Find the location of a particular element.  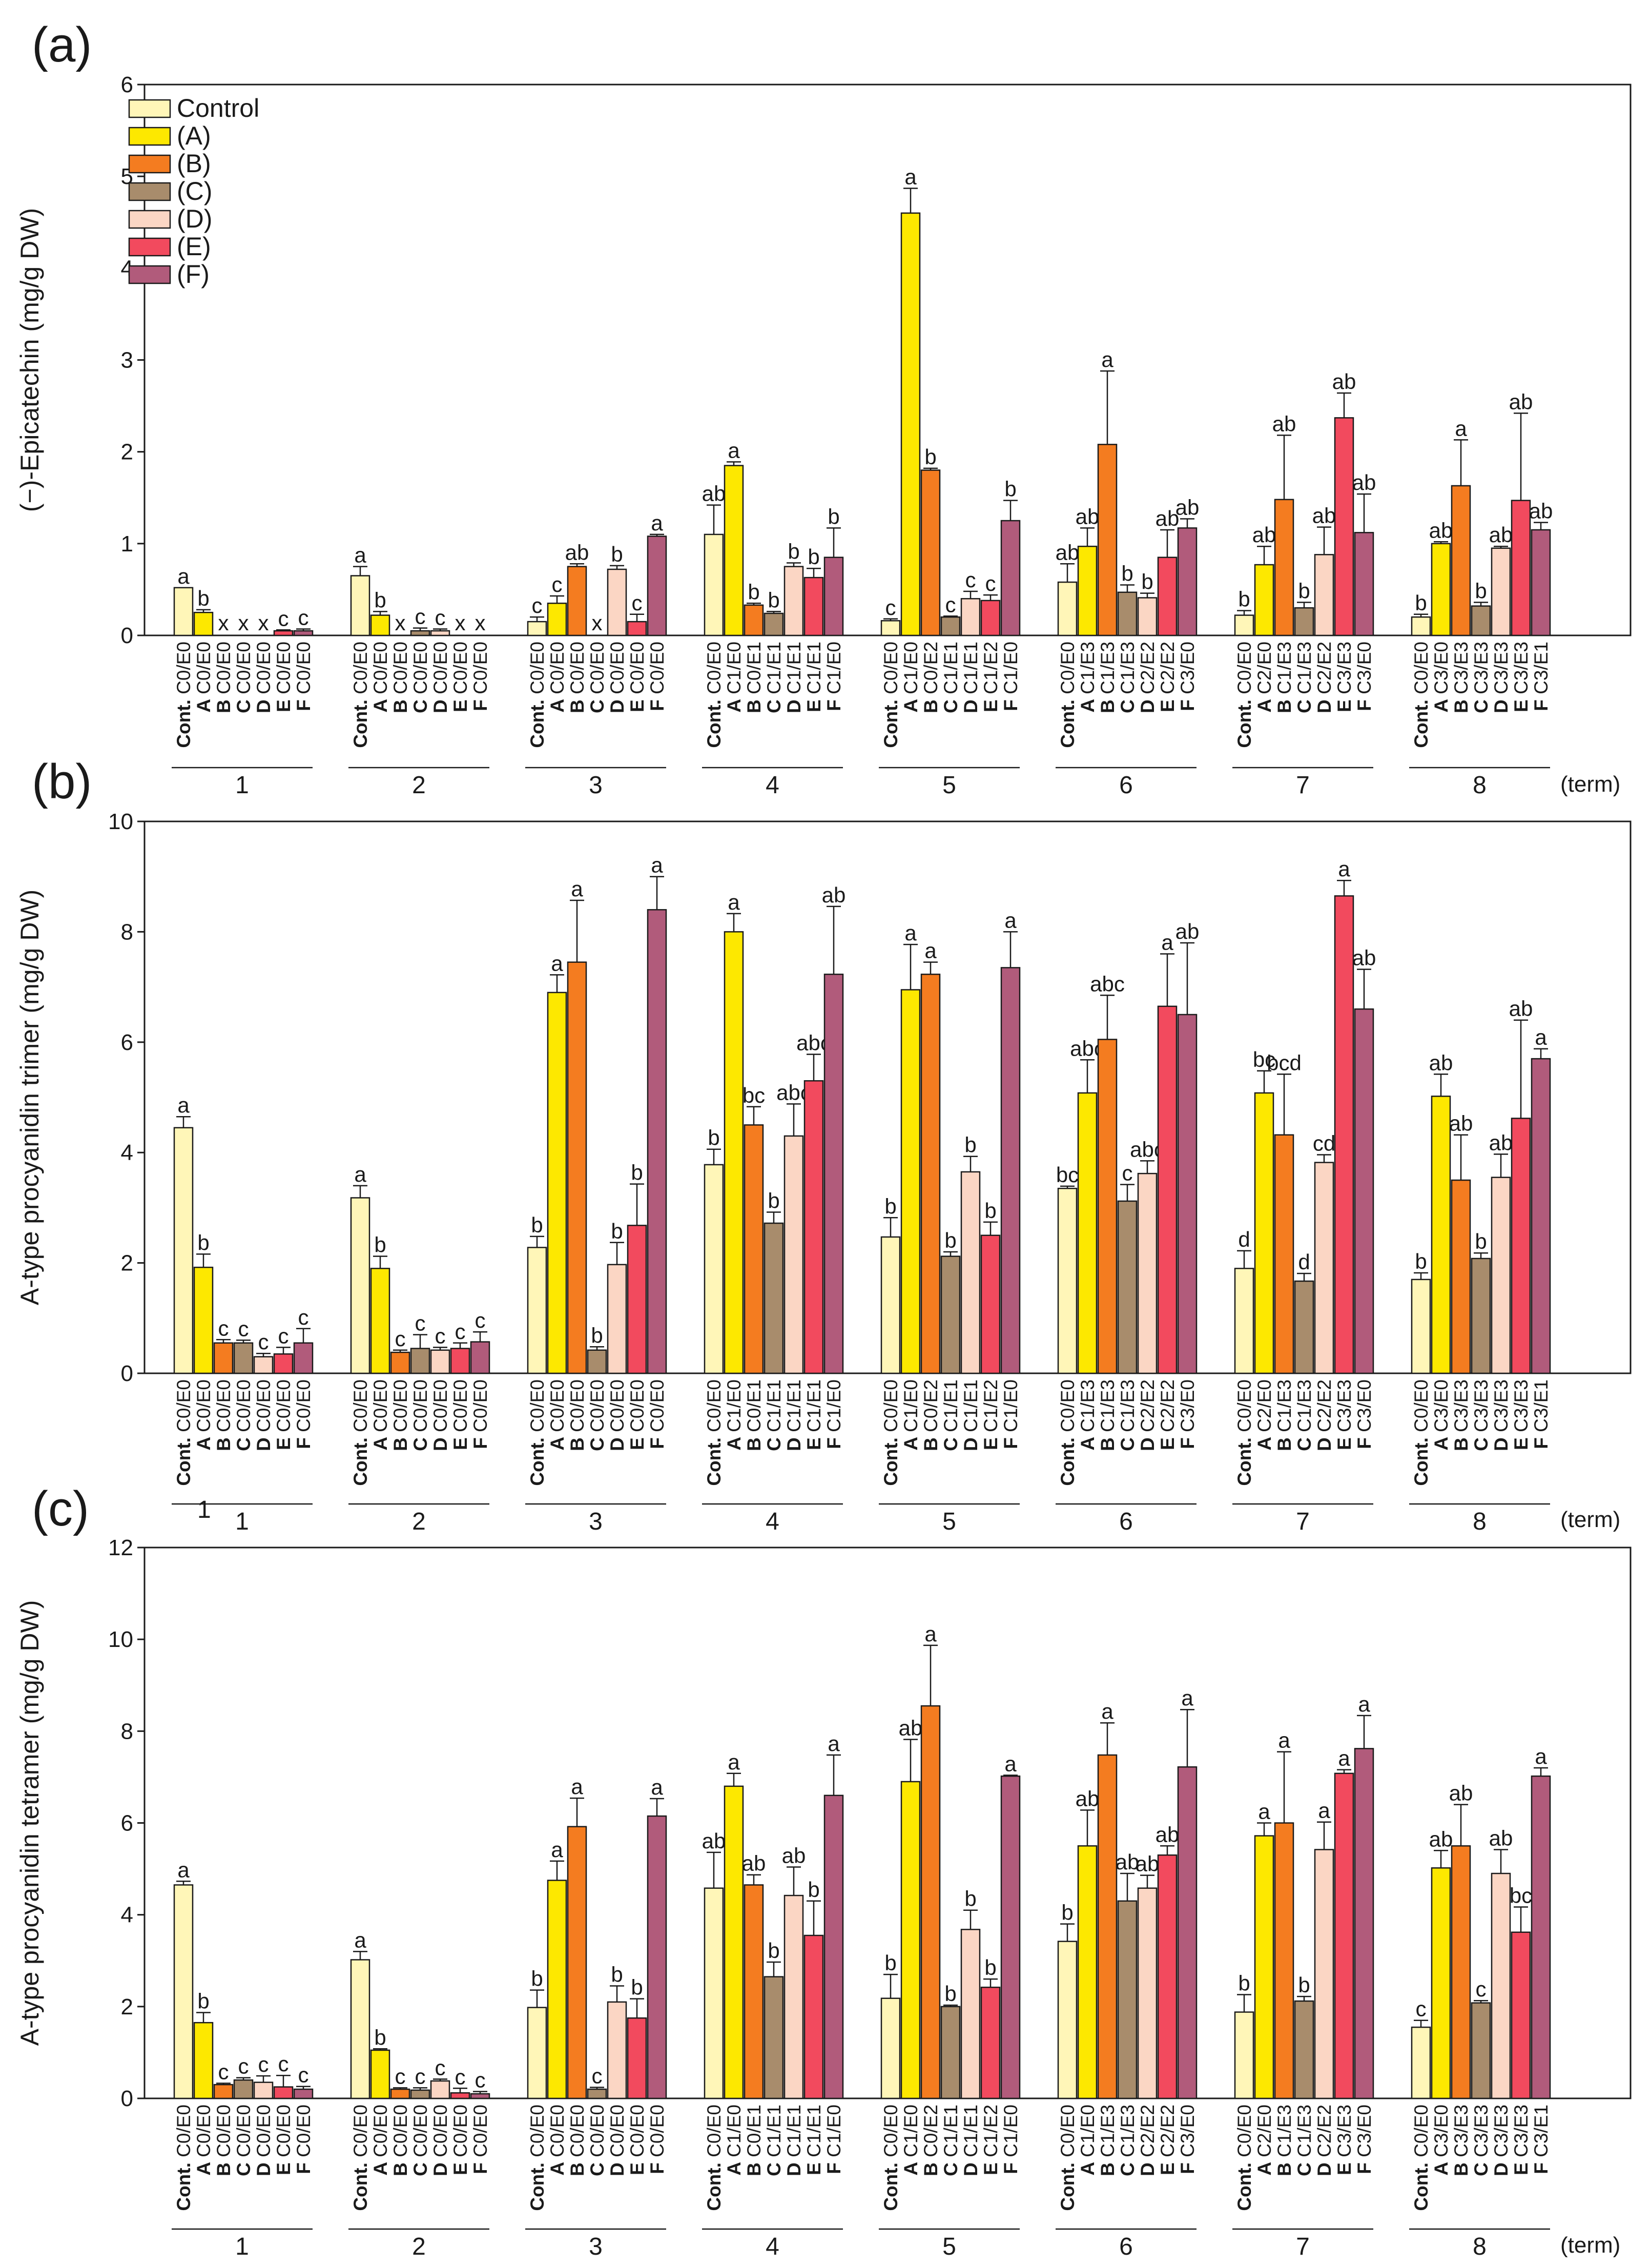

x-tick-label: E C2/E2 is located at coordinates (1167, 677).